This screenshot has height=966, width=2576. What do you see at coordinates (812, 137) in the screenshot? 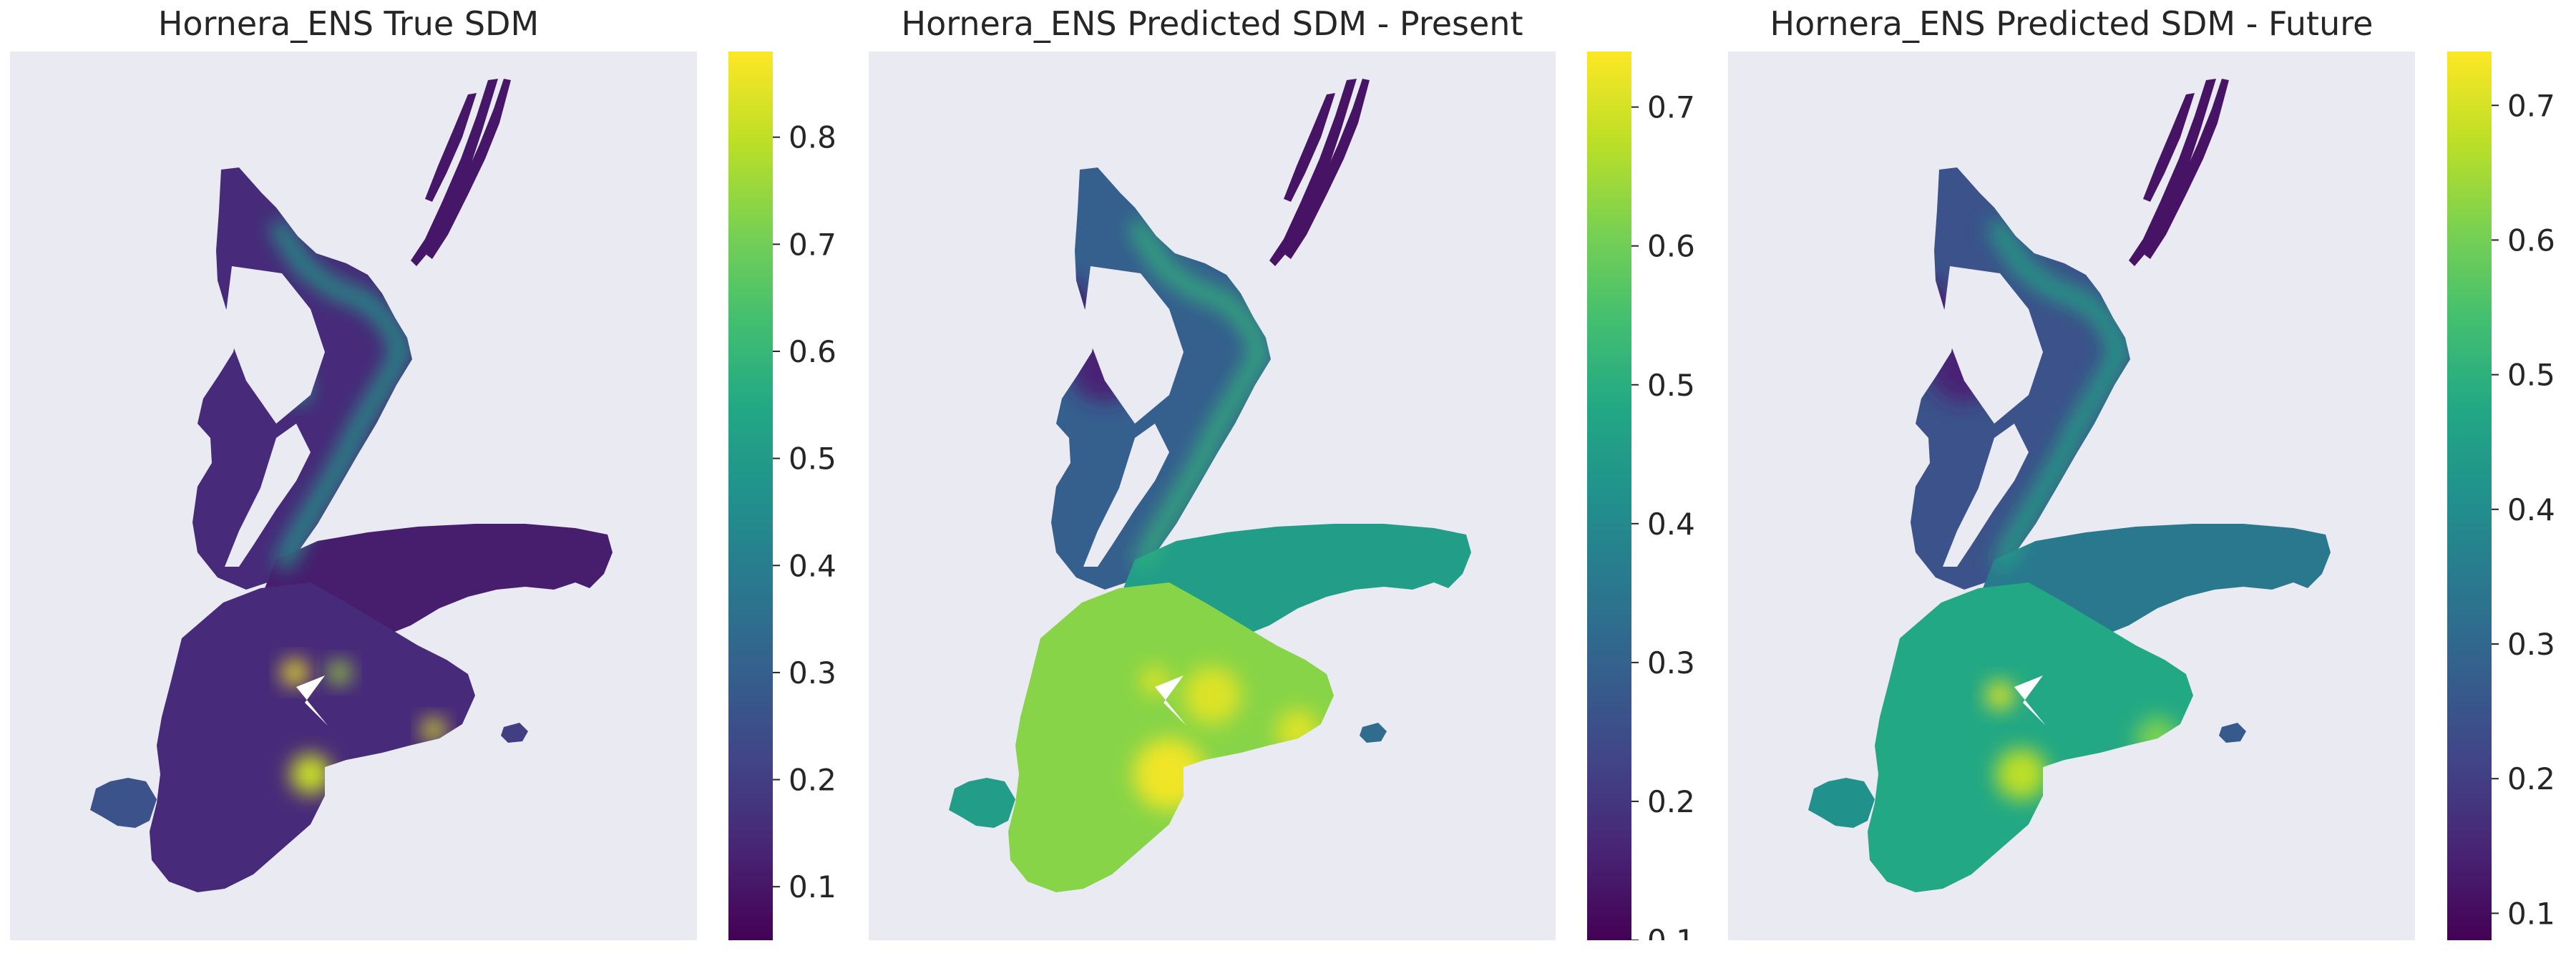
I see `colorbar-tick-label: 0.8` at bounding box center [812, 137].